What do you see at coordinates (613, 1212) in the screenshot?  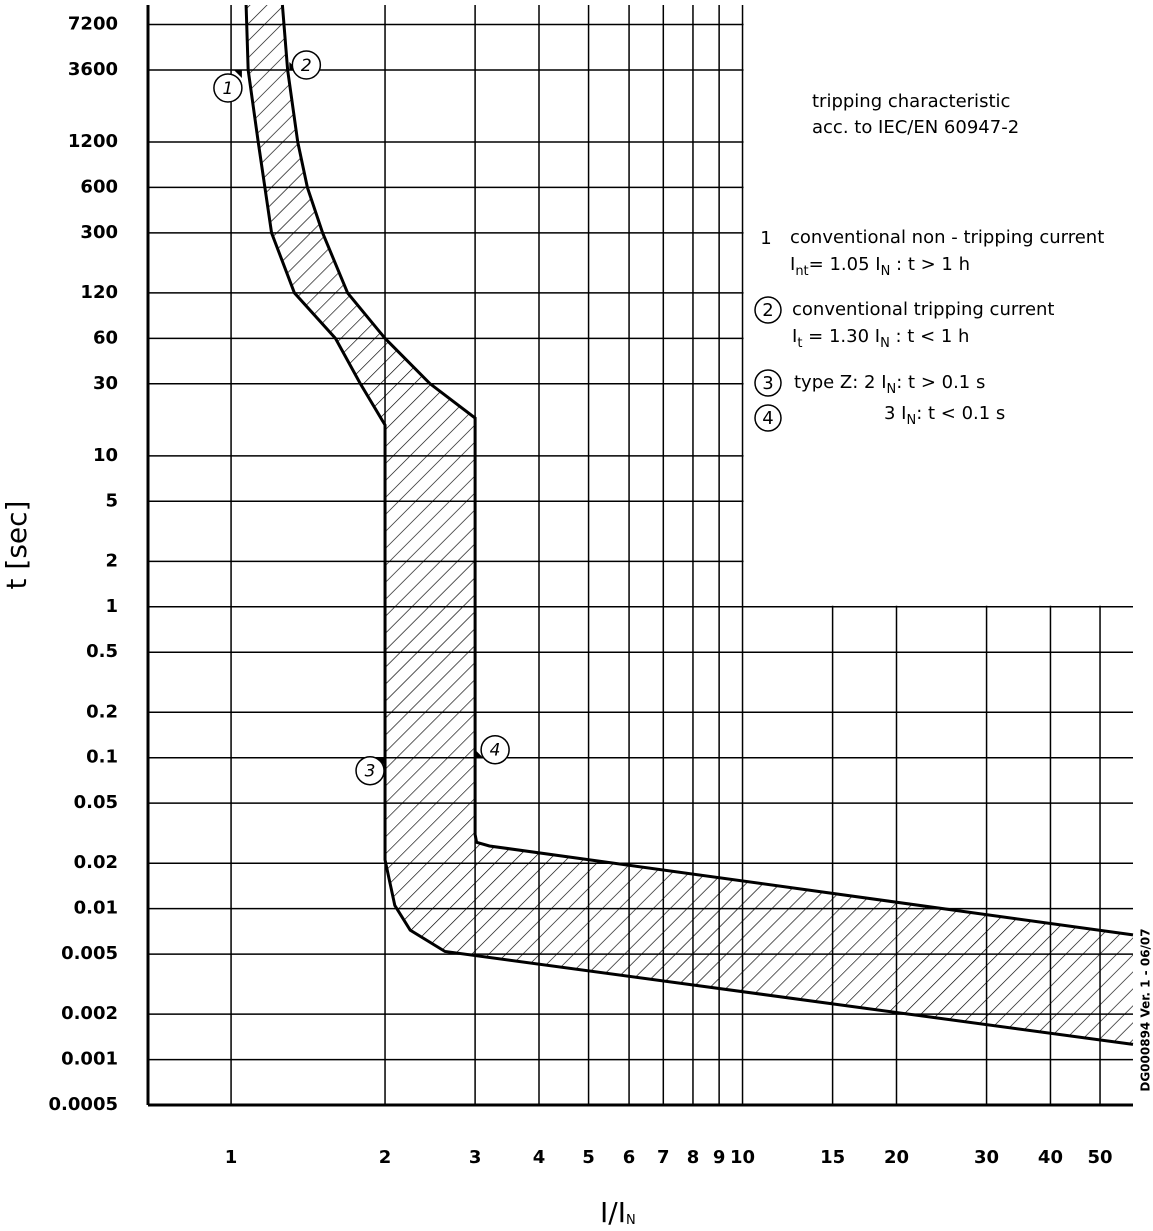 I see `text-part: I/I` at bounding box center [613, 1212].